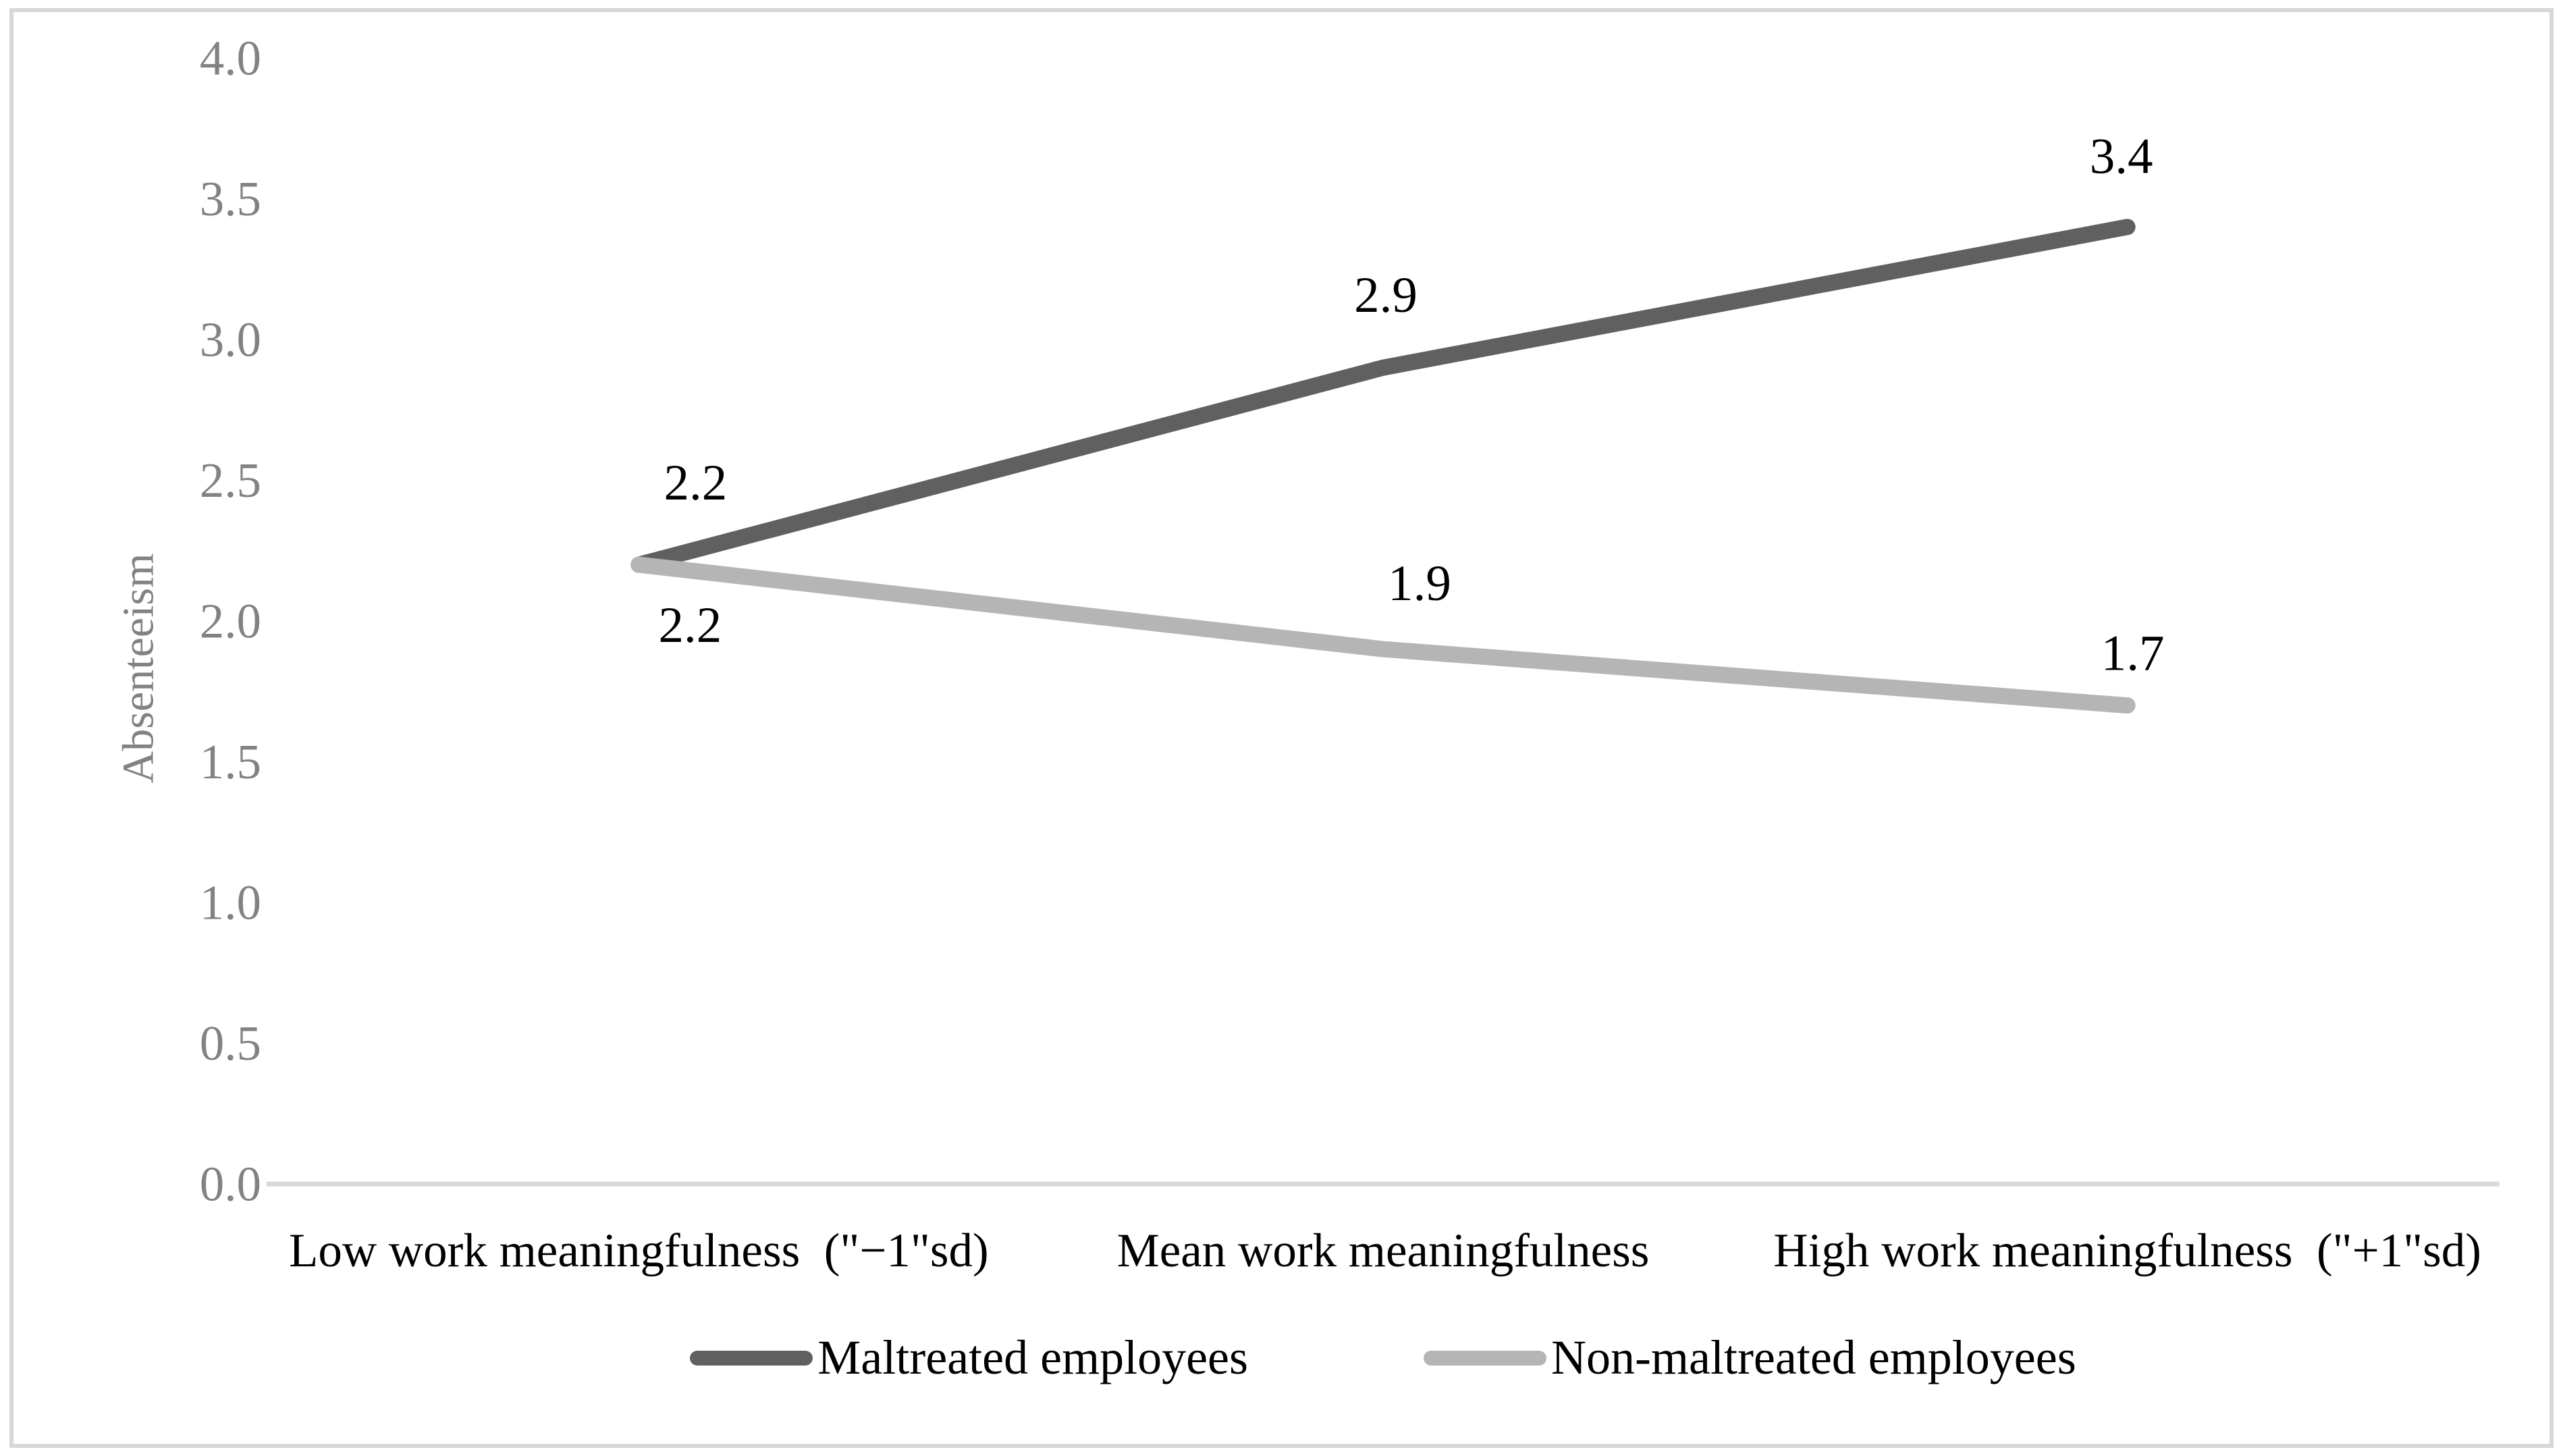  Describe the element at coordinates (2121, 157) in the screenshot. I see `data-label: 3.4` at that location.